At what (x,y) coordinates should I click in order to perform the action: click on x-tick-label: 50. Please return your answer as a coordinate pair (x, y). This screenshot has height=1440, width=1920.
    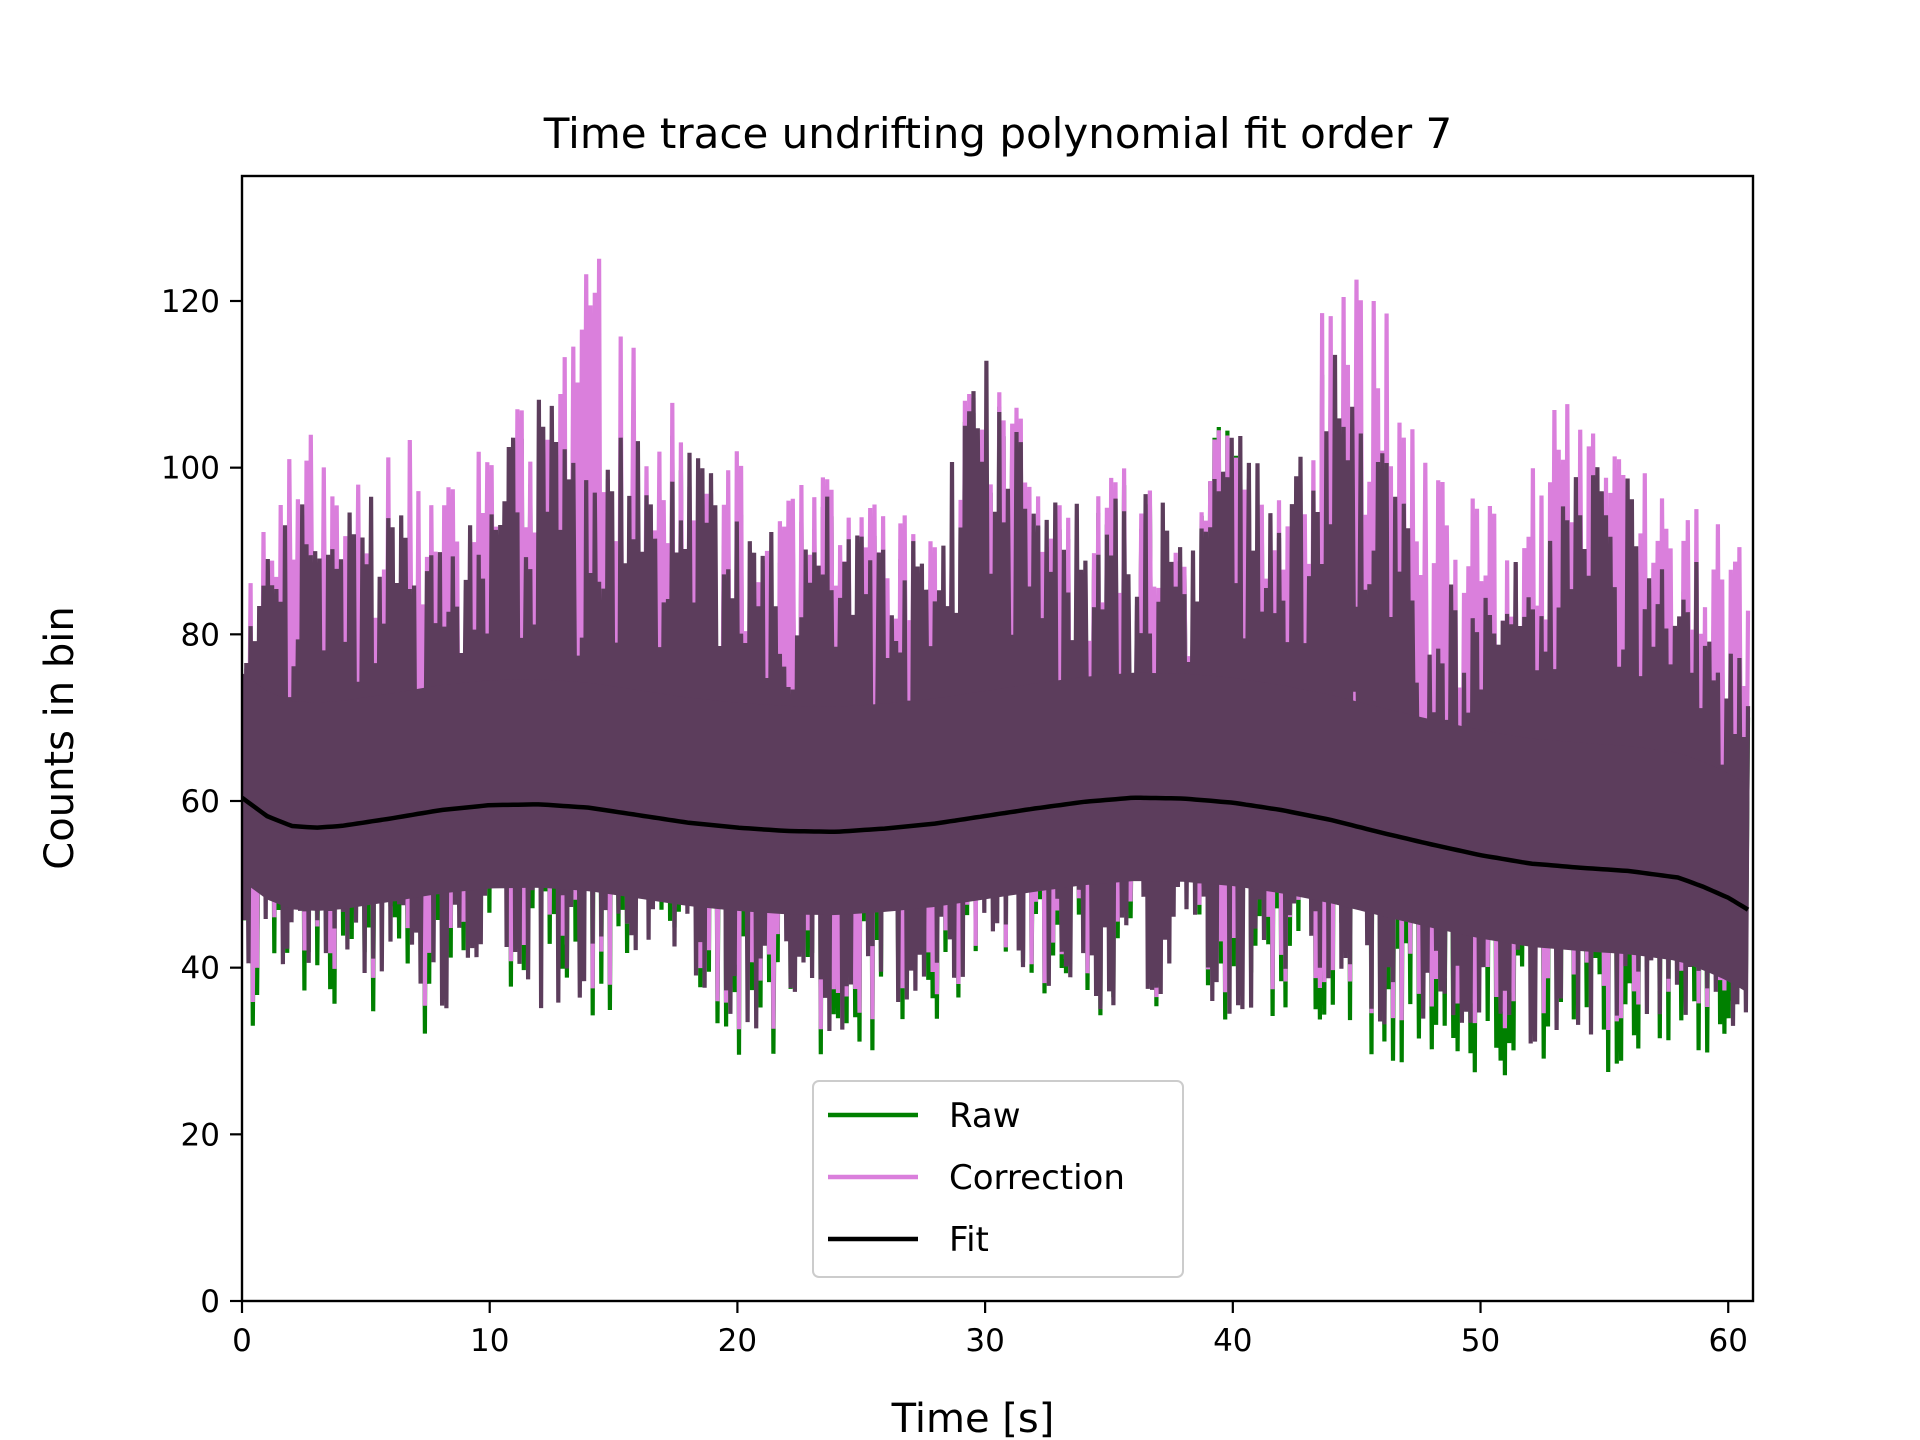
    Looking at the image, I should click on (1480, 1341).